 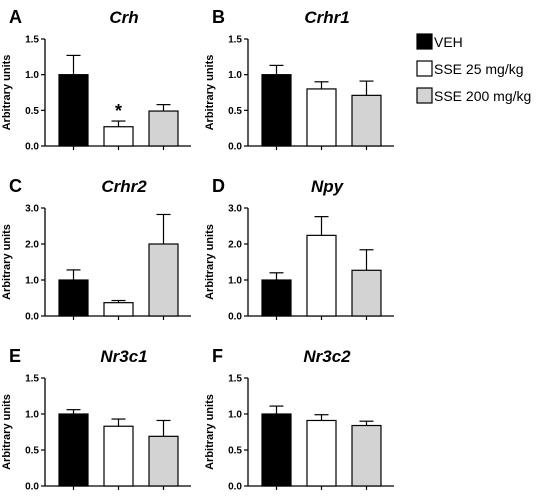 What do you see at coordinates (235, 451) in the screenshot?
I see `y-tick-label-f-1: 0.5` at bounding box center [235, 451].